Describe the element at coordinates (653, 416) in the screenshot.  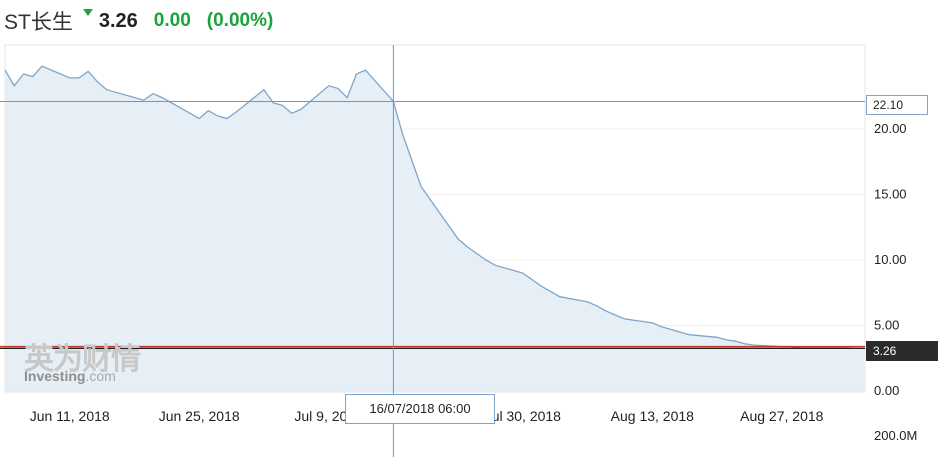
I see `x-tick-label: Aug 13, 2018` at that location.